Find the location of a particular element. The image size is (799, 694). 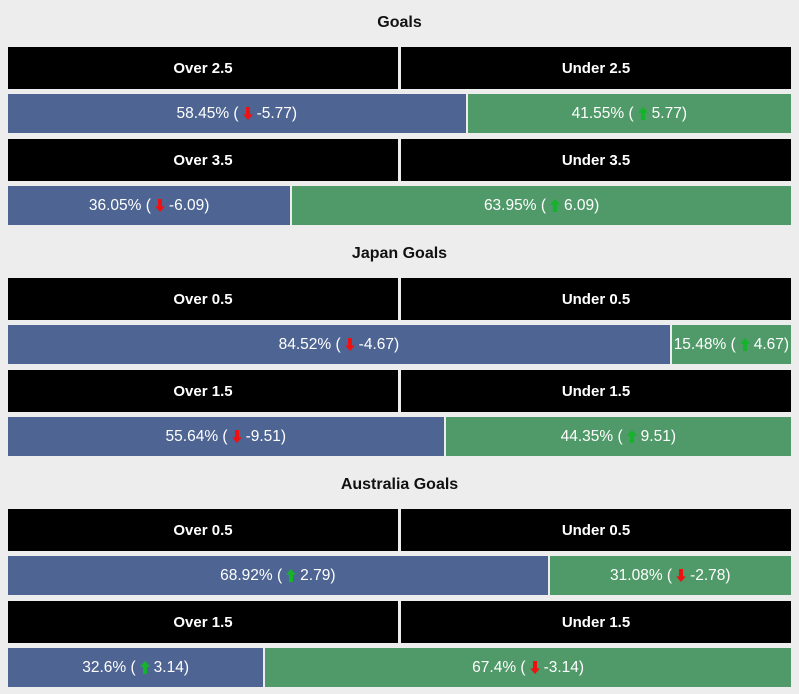

over-percentage: 58.45% ( is located at coordinates (207, 113).